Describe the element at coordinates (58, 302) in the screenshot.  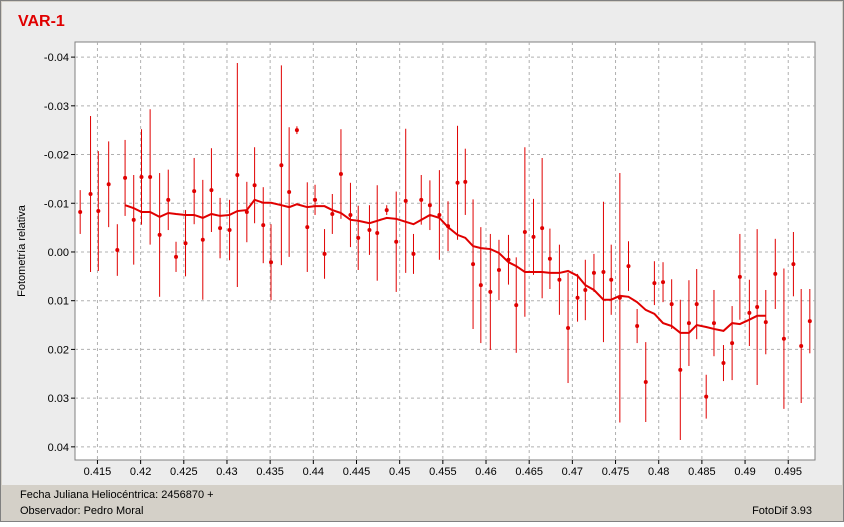
I see `y-tick-label: 0.01` at that location.